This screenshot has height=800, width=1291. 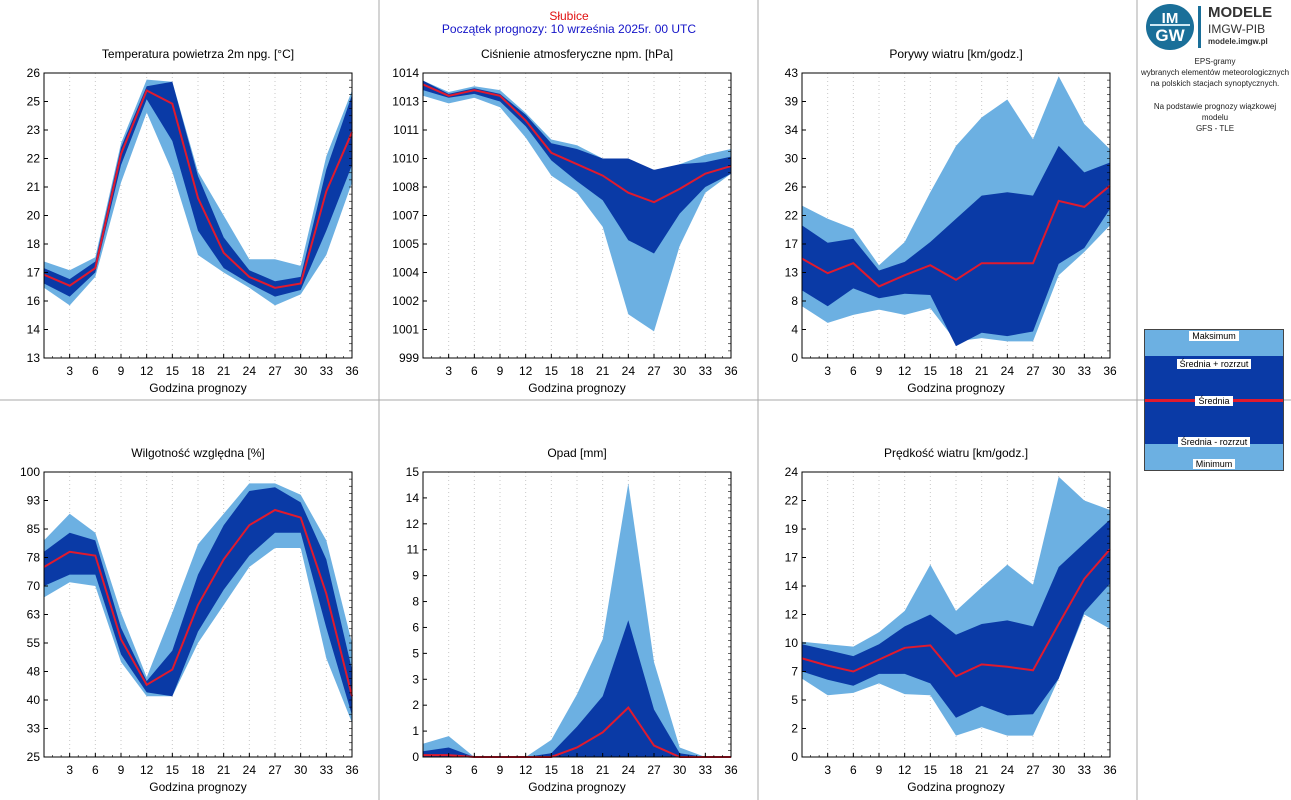 What do you see at coordinates (1170, 18) in the screenshot?
I see `logo-mark-line1: IM` at bounding box center [1170, 18].